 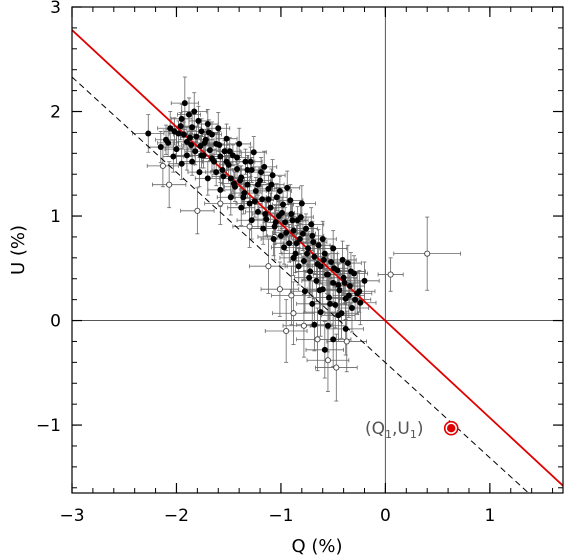 I want to click on highlight-point, so click(x=451, y=428).